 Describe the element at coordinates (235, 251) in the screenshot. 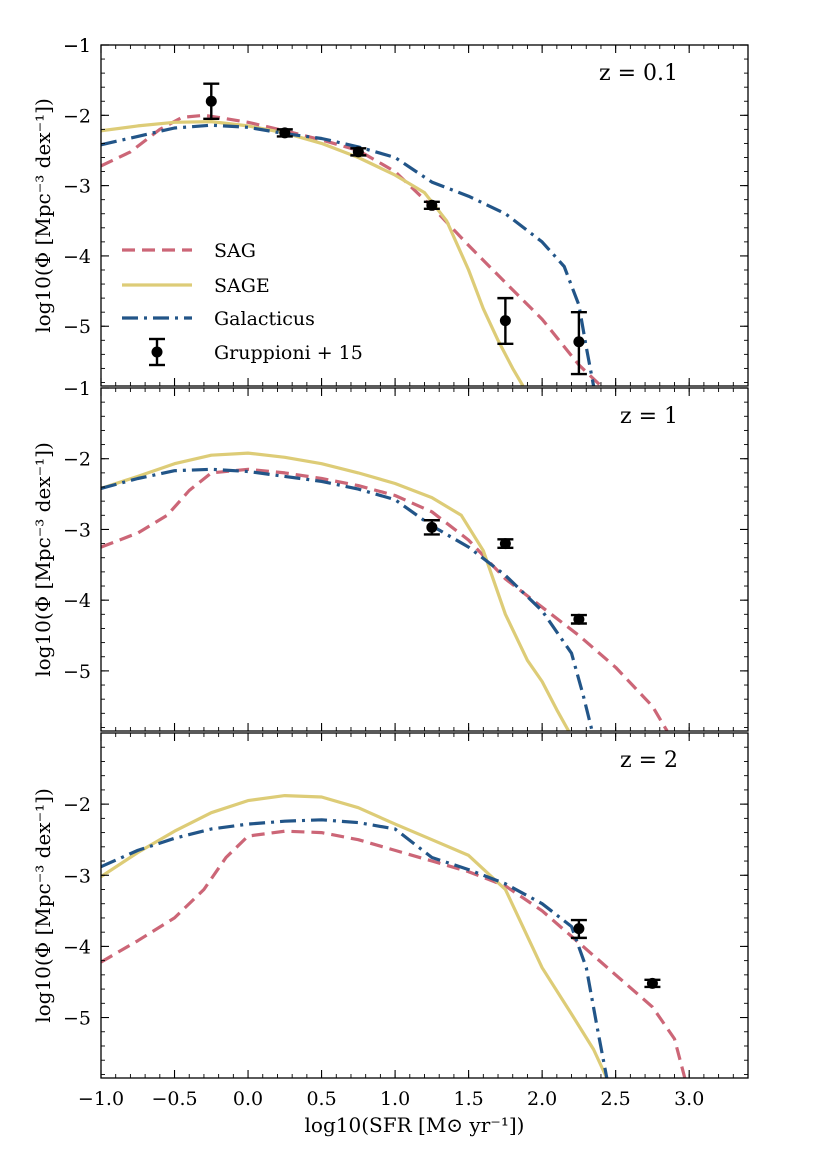

I see `legend-label: SAG` at that location.